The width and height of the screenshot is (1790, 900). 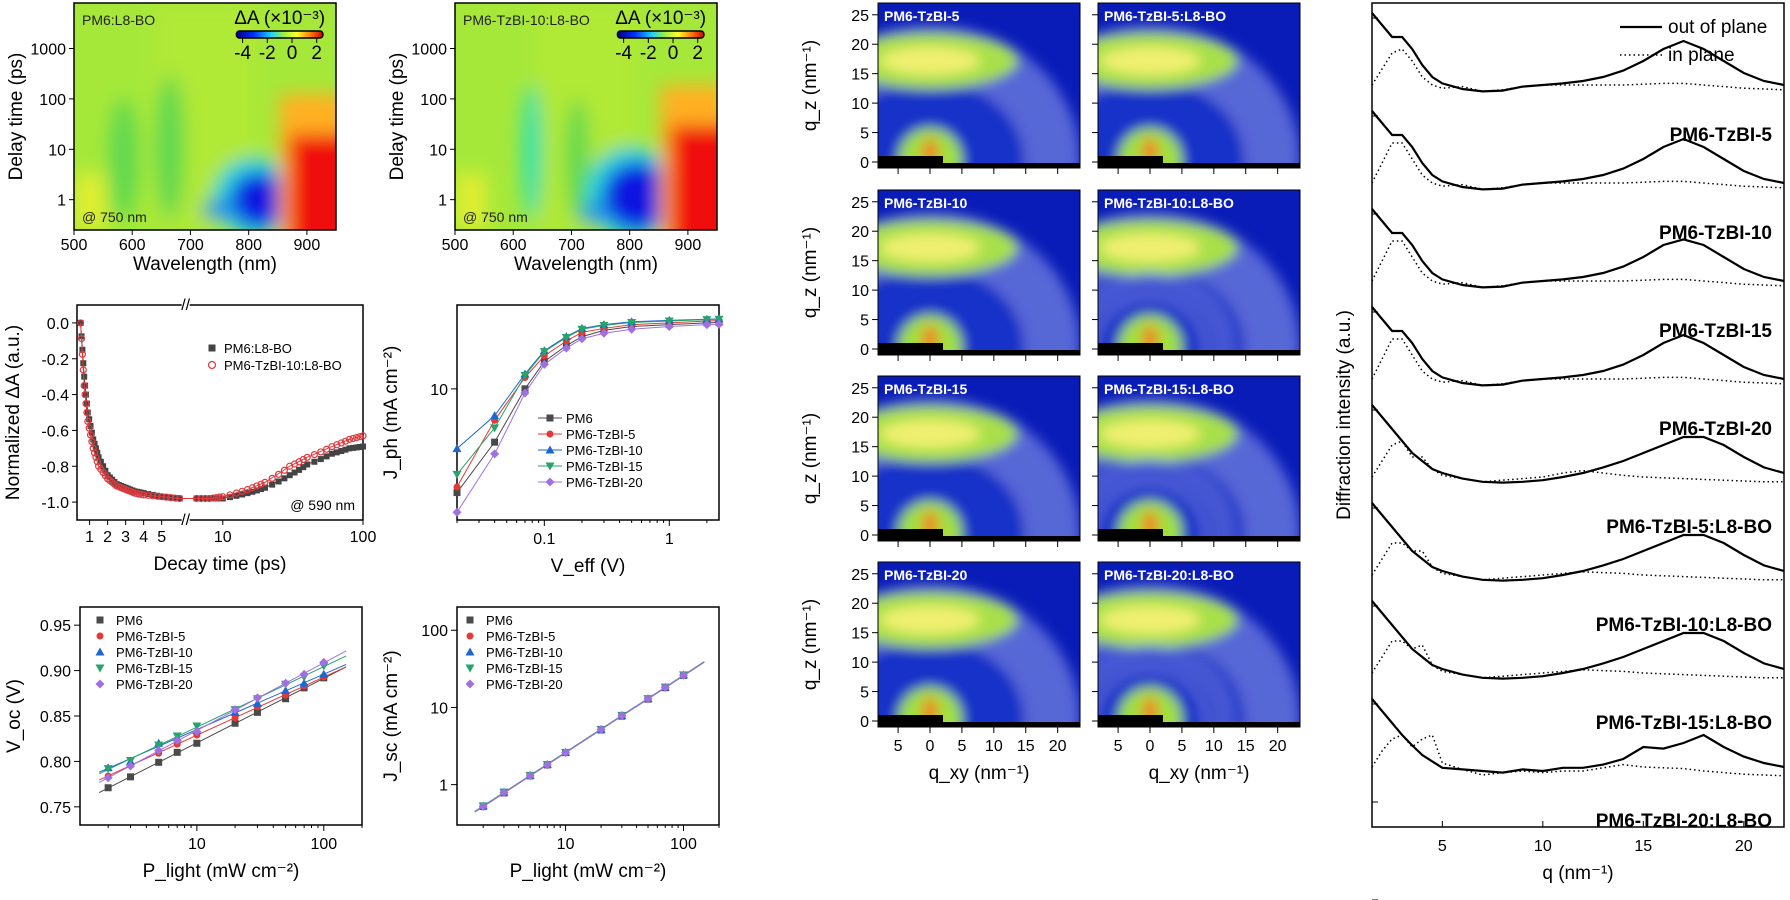 I want to click on y-axis-label: V_oc (V), so click(x=14, y=716).